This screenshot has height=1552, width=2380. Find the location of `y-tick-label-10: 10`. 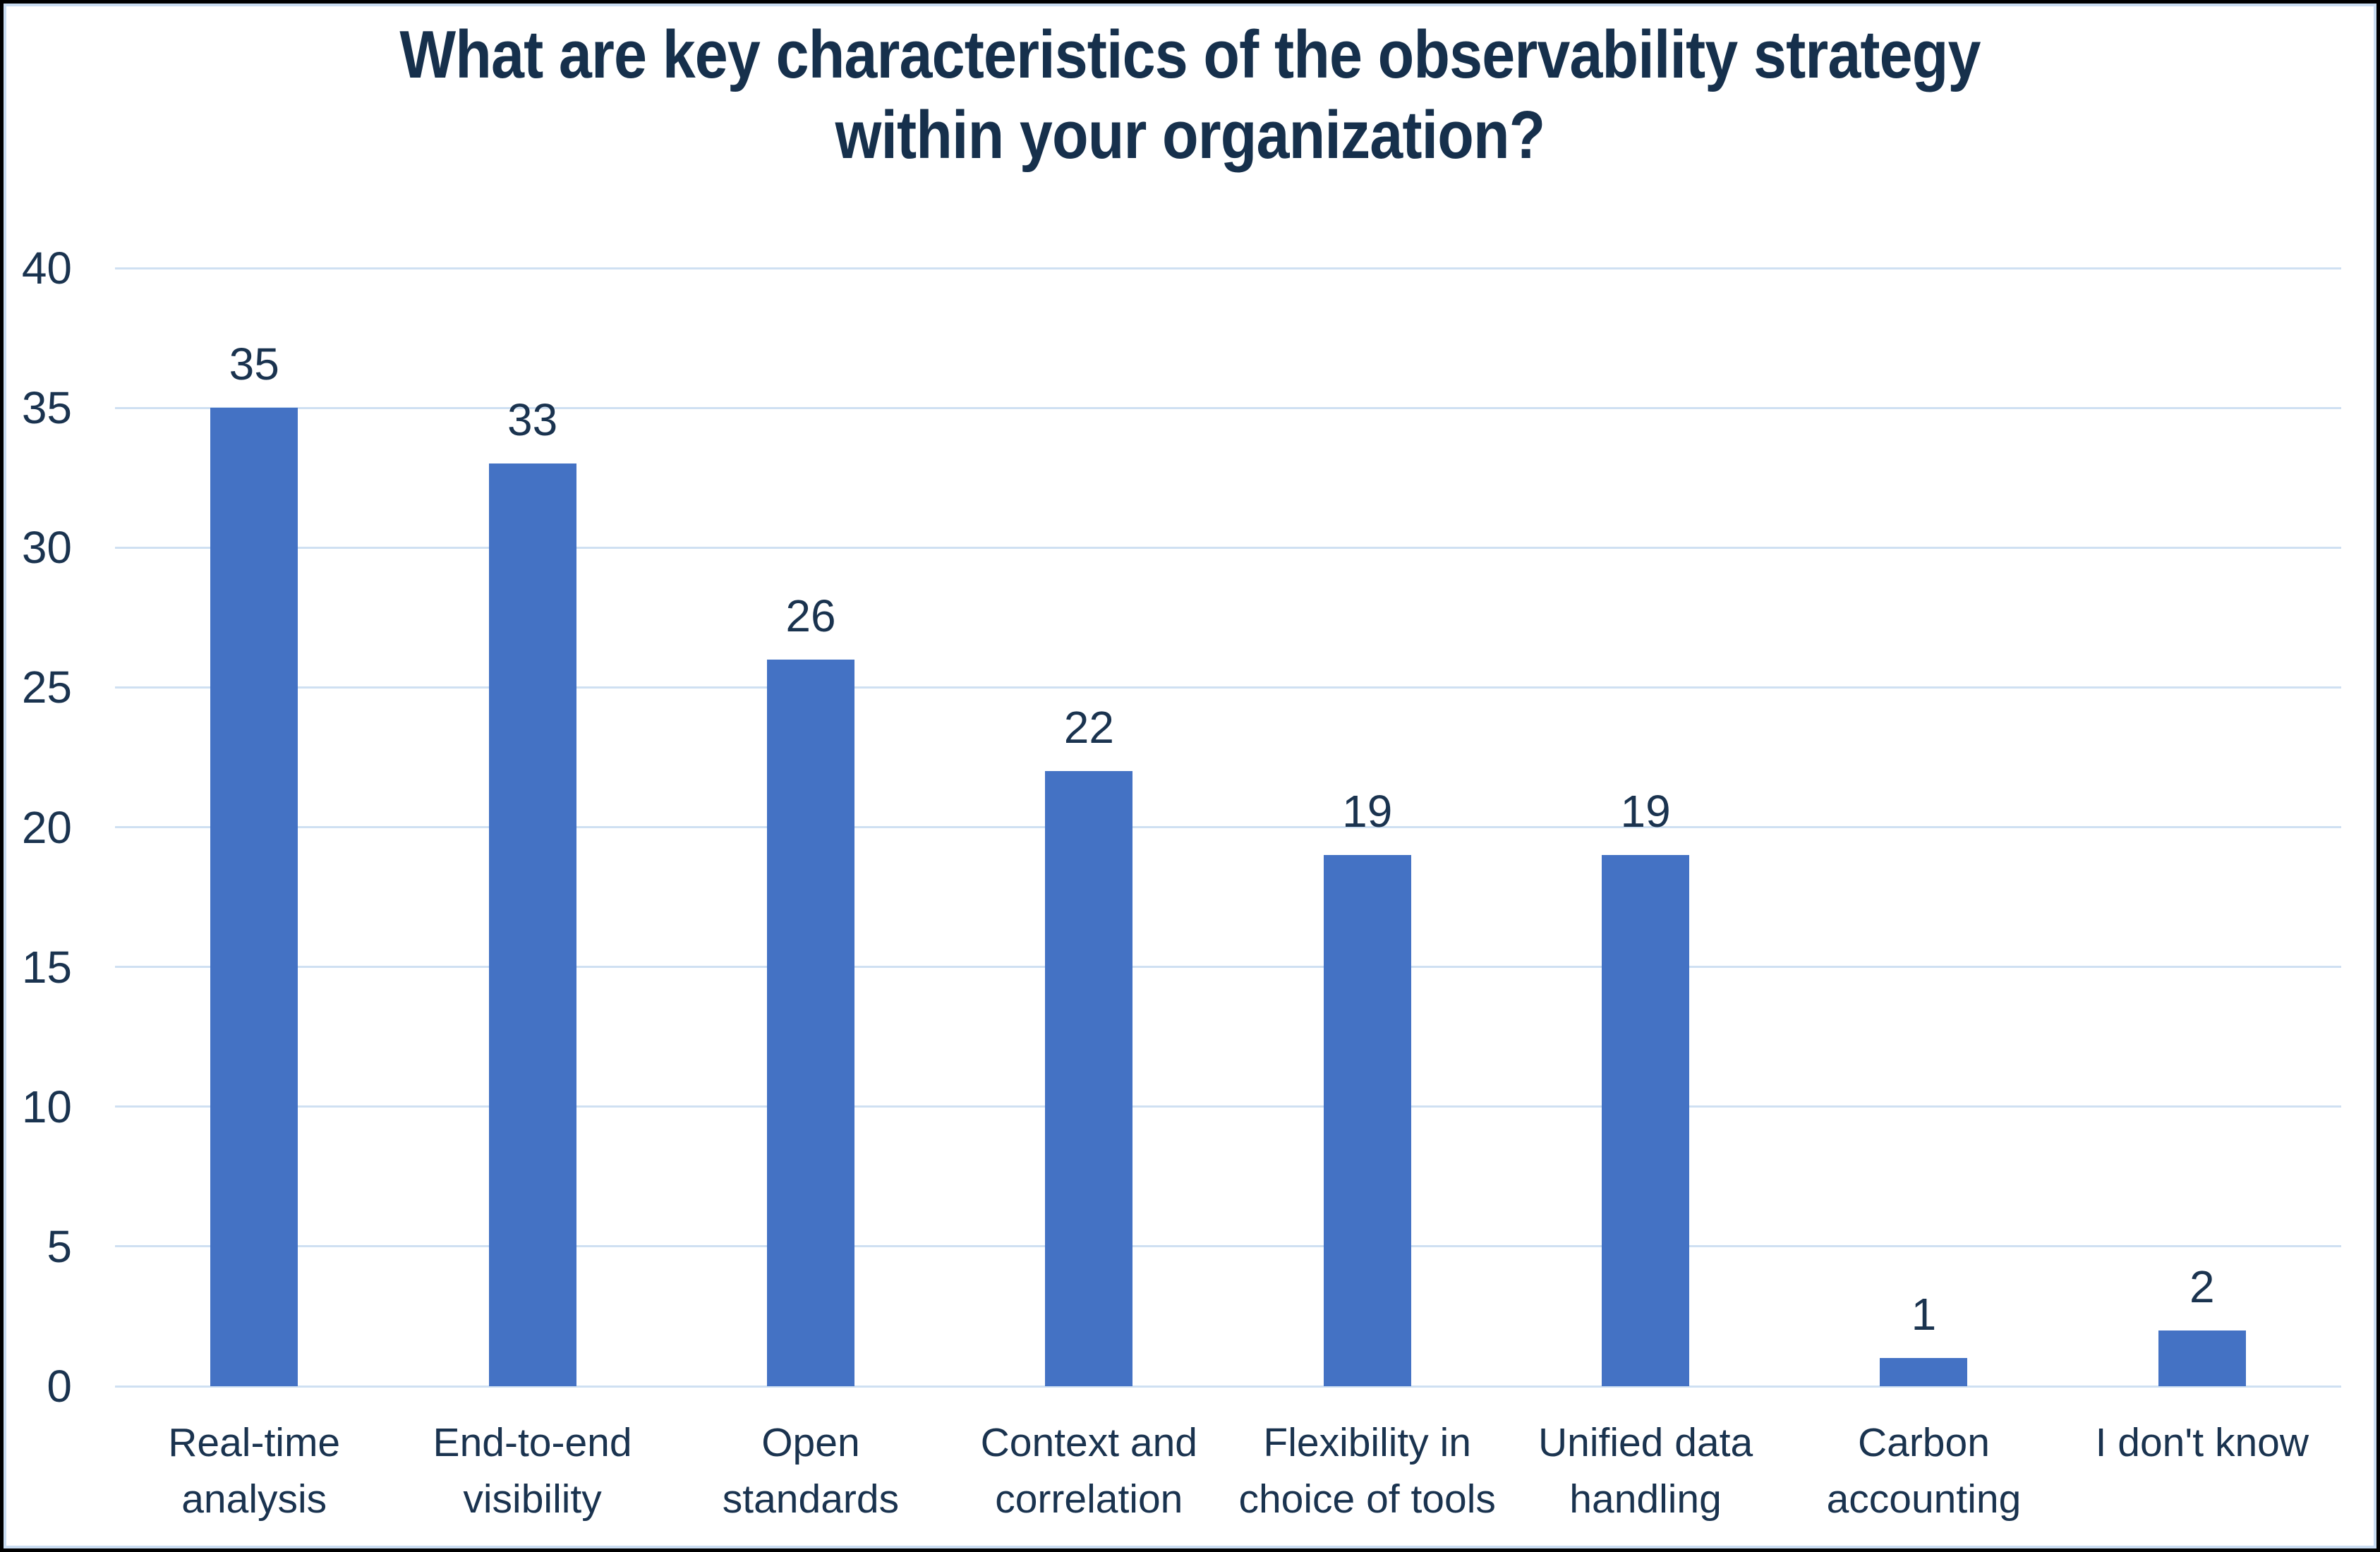

y-tick-label-10: 10 is located at coordinates (47, 1106).